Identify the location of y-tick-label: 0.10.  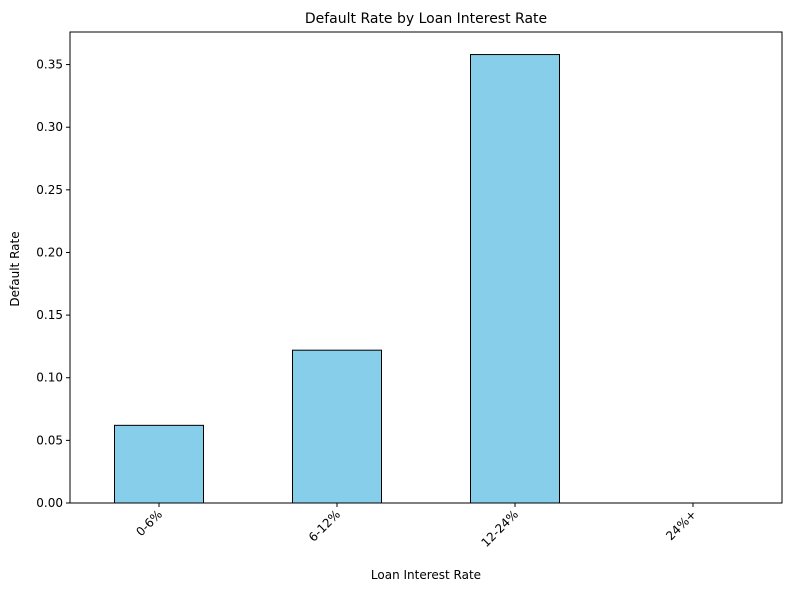
(49, 378).